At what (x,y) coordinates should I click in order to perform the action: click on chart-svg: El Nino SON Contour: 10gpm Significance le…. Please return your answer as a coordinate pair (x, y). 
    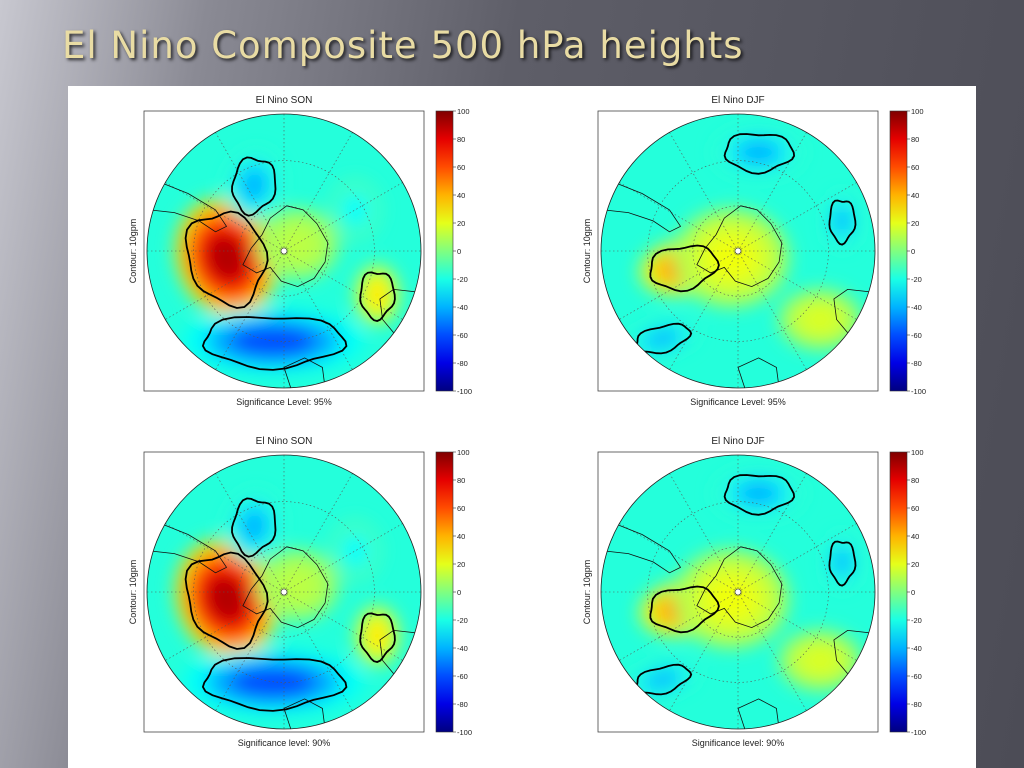
    Looking at the image, I should click on (300, 592).